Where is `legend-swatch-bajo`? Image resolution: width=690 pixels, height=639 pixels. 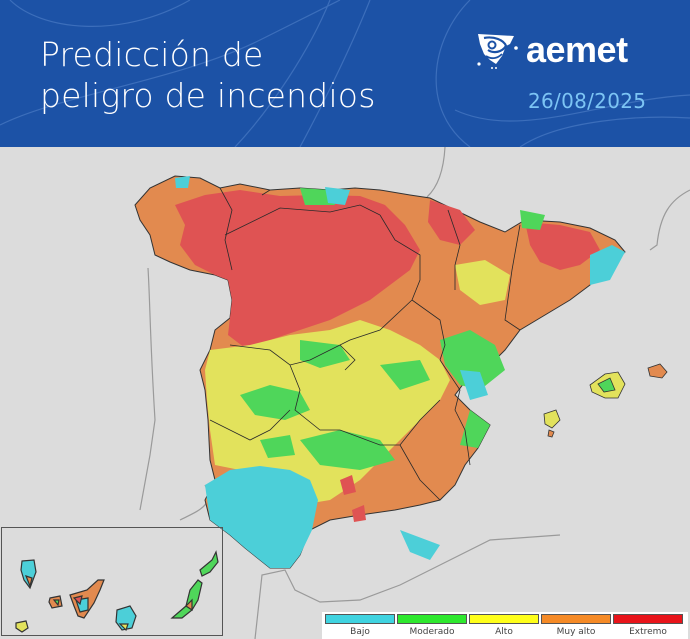
legend-swatch-bajo is located at coordinates (360, 619).